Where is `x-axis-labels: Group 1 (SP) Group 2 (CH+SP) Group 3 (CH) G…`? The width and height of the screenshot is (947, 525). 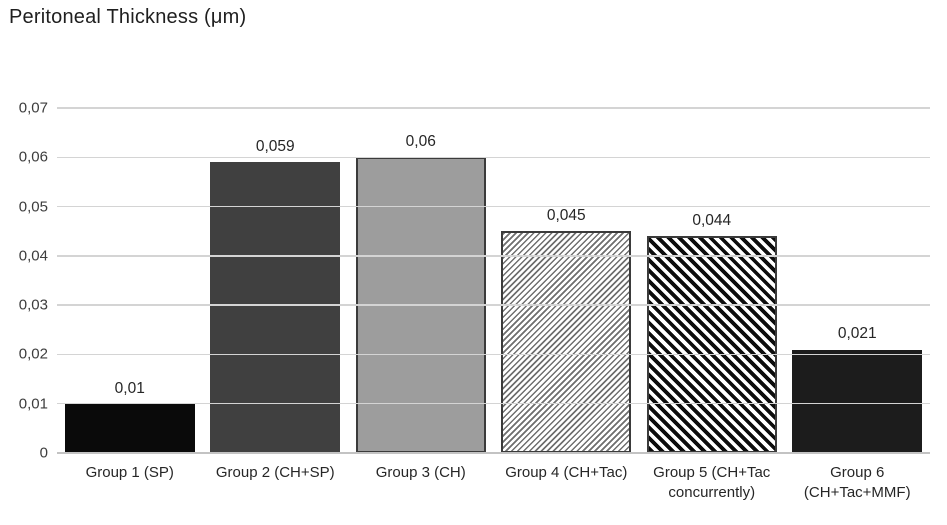
x-axis-labels: Group 1 (SP) Group 2 (CH+SP) Group 3 (CH) G… is located at coordinates (493, 483).